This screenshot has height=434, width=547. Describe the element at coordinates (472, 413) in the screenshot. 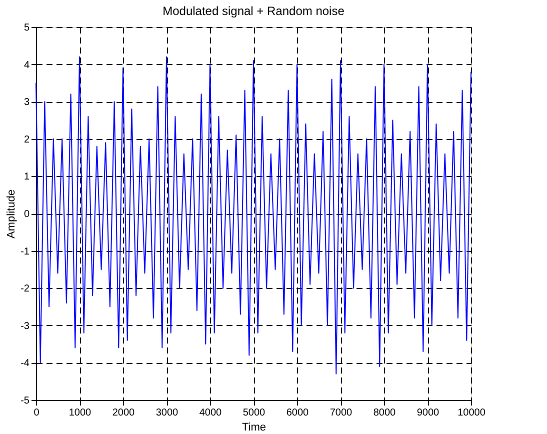

I see `x-tick-label: 10000` at that location.